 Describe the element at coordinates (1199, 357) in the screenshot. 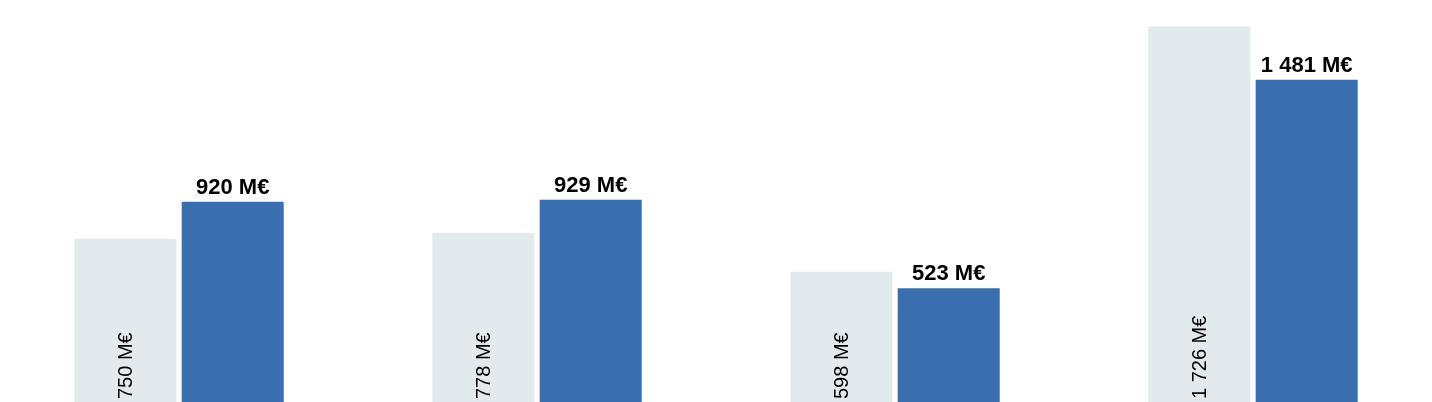

I see `data-label: 1 726 M€` at that location.